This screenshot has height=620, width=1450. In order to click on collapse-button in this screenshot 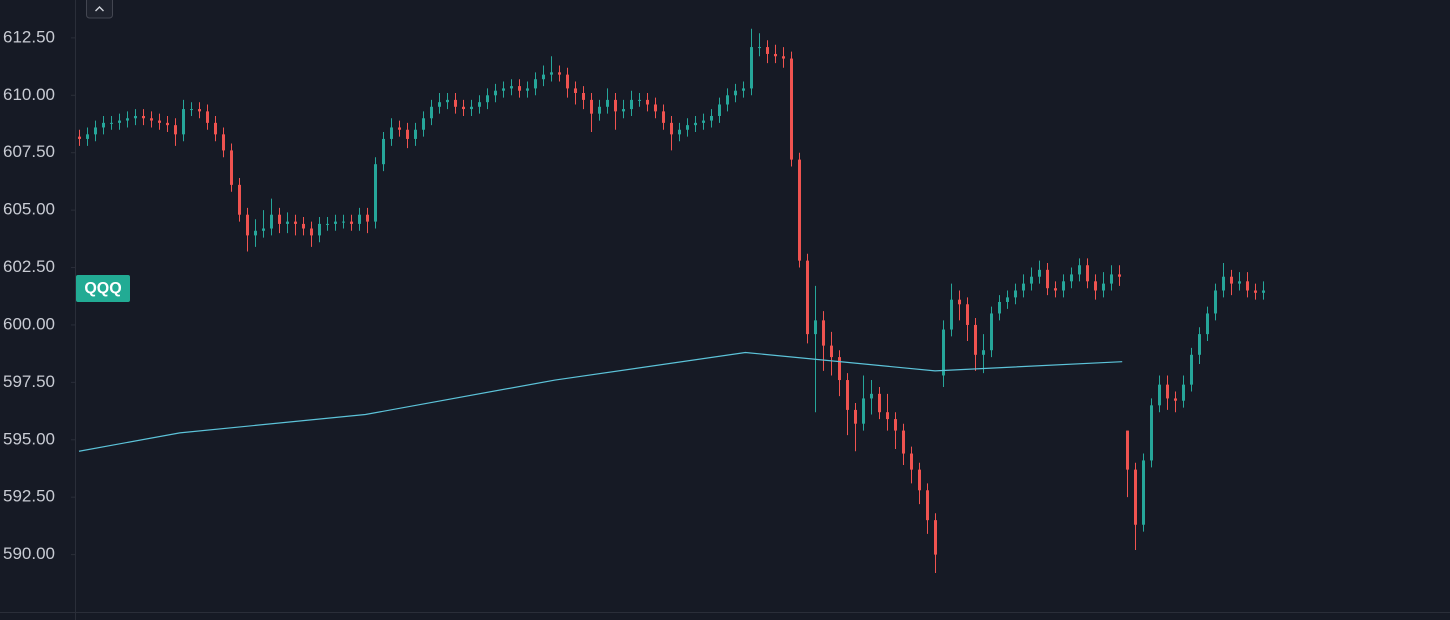, I will do `click(99, 9)`.